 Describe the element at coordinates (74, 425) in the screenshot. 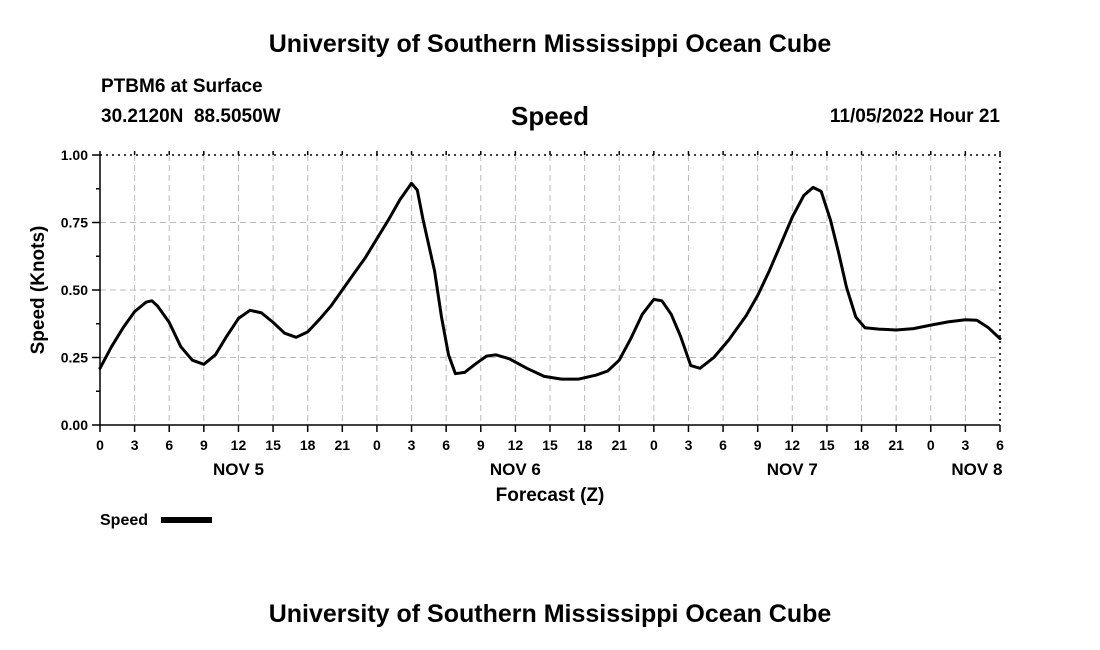

I see `y-tick-label: 0.00` at that location.